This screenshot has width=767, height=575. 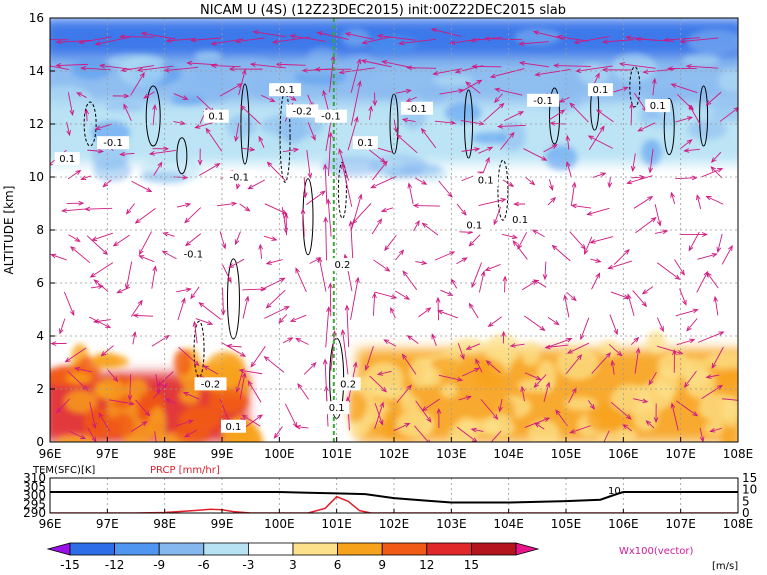 I want to click on surface-x-tick-label: 102E, so click(x=394, y=524).